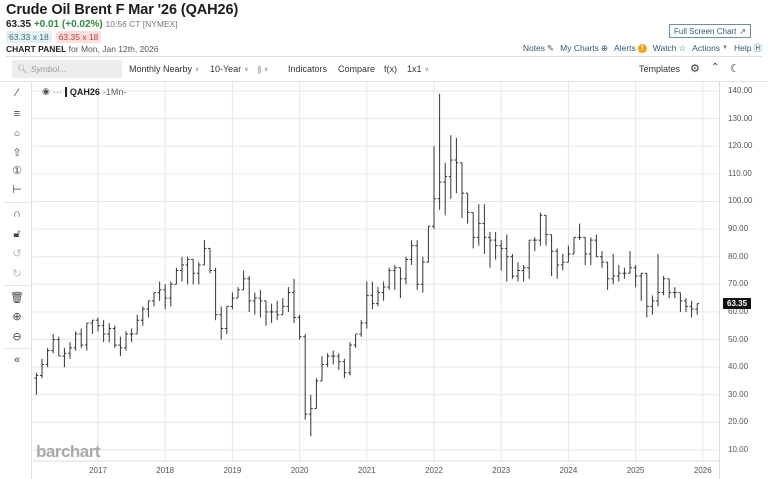 Image resolution: width=768 pixels, height=479 pixels. What do you see at coordinates (501, 470) in the screenshot?
I see `x-tick-label: 2023` at bounding box center [501, 470].